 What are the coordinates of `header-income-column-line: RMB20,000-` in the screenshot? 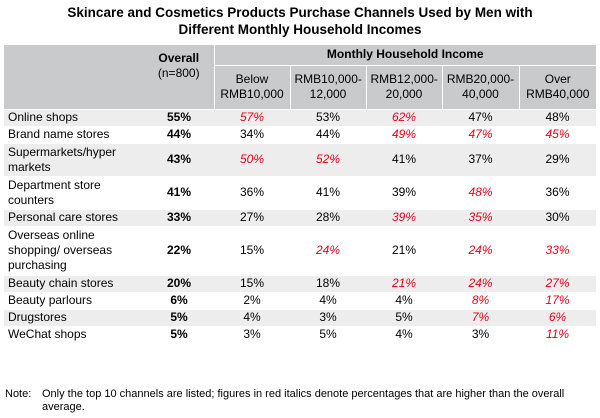 It's located at (480, 79).